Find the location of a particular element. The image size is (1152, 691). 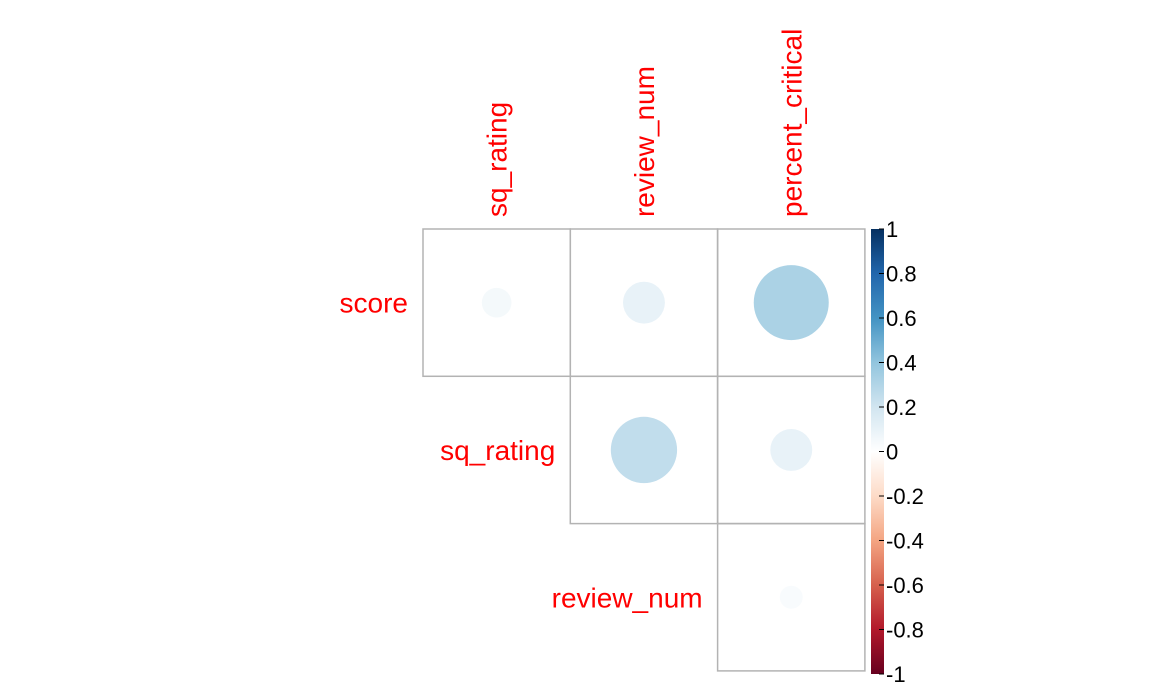

colorbar-tick-label: 0.6 is located at coordinates (901, 318).